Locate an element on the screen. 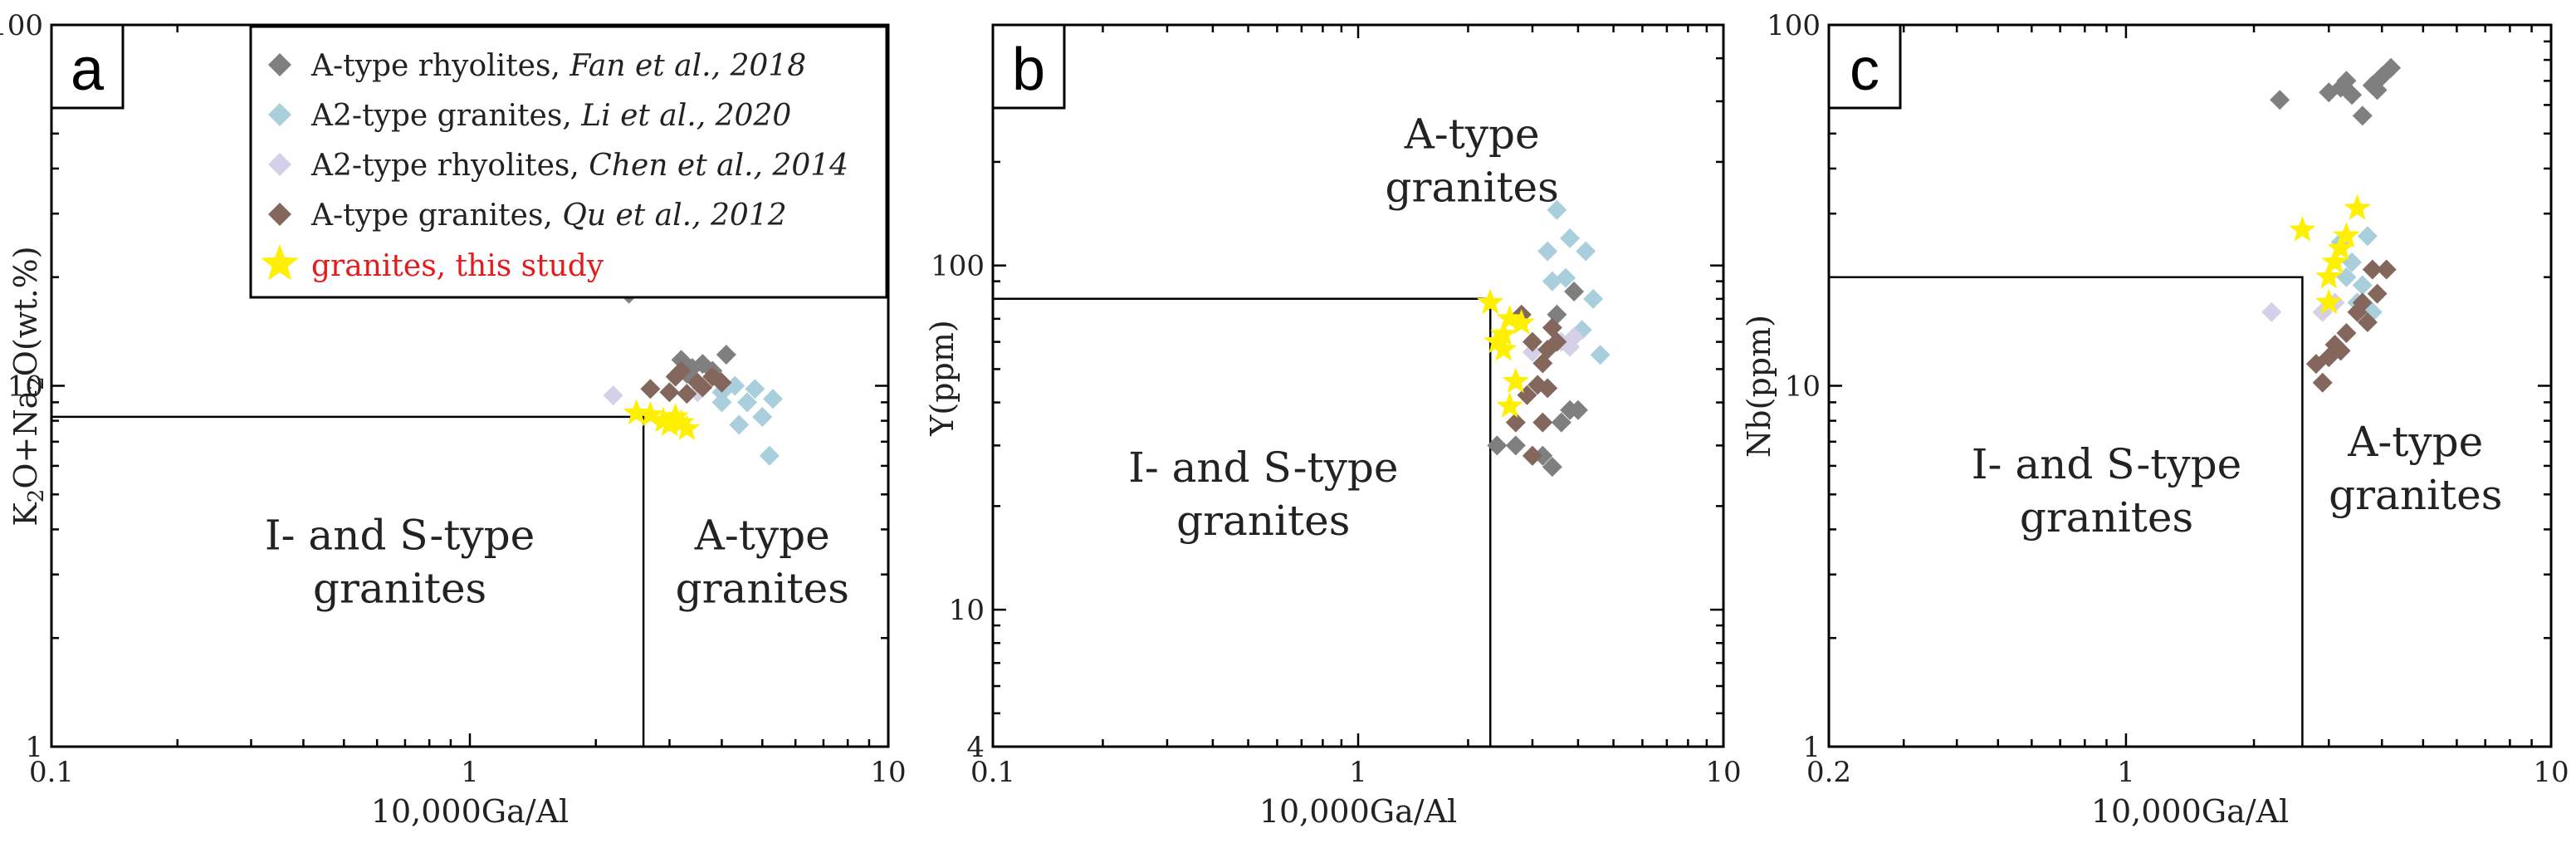 The image size is (2576, 843). panel-b-letter-box is located at coordinates (1028, 66).